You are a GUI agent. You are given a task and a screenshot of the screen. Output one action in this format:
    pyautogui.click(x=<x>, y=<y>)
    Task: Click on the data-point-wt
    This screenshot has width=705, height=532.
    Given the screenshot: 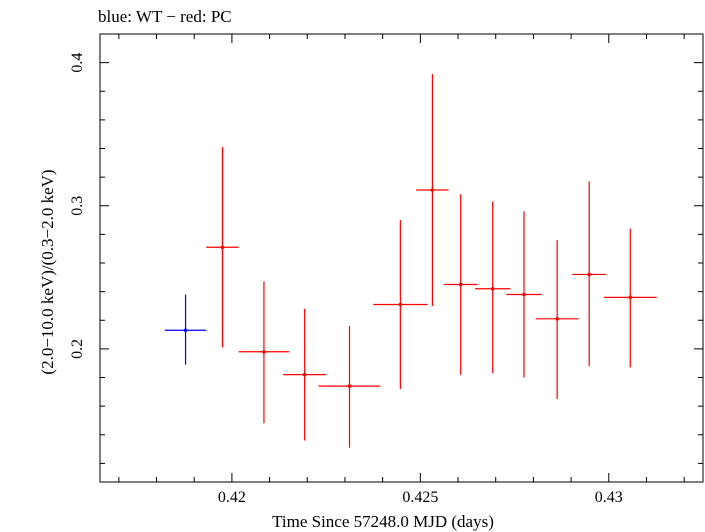 What is the action you would take?
    pyautogui.click(x=185, y=329)
    